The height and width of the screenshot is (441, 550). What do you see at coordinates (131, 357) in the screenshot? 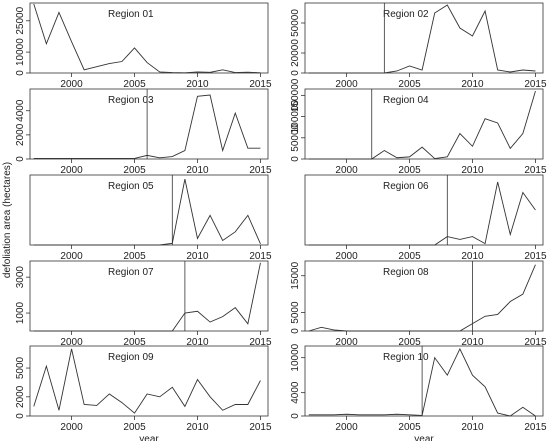
I see `panel-title: Region 09` at bounding box center [131, 357].